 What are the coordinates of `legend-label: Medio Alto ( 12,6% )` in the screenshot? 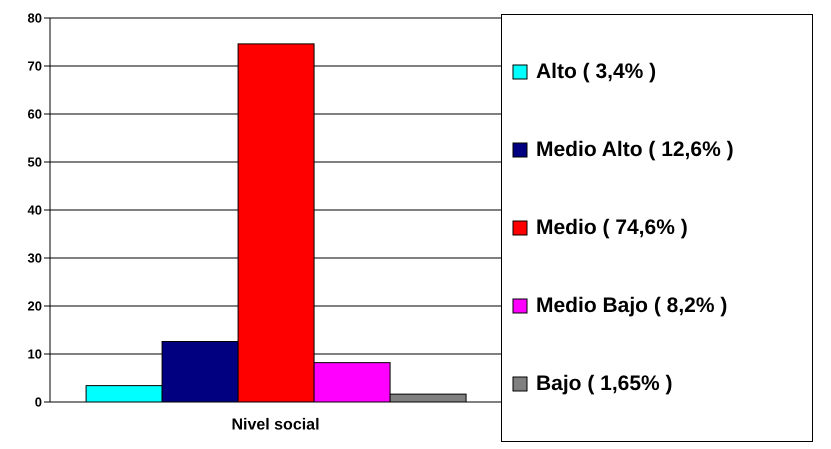 It's located at (635, 150).